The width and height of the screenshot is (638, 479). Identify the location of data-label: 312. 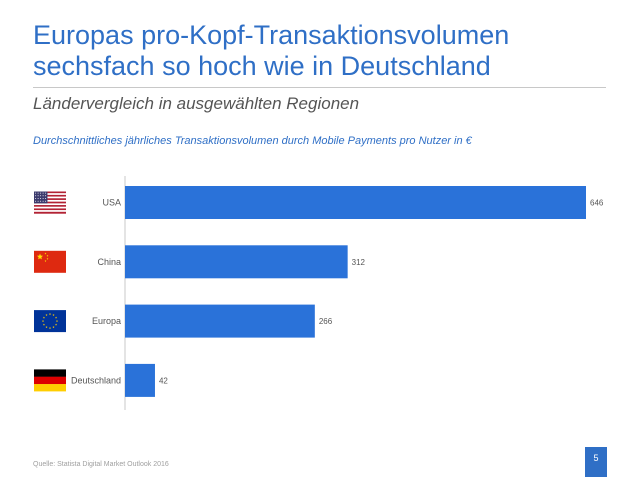
(359, 262).